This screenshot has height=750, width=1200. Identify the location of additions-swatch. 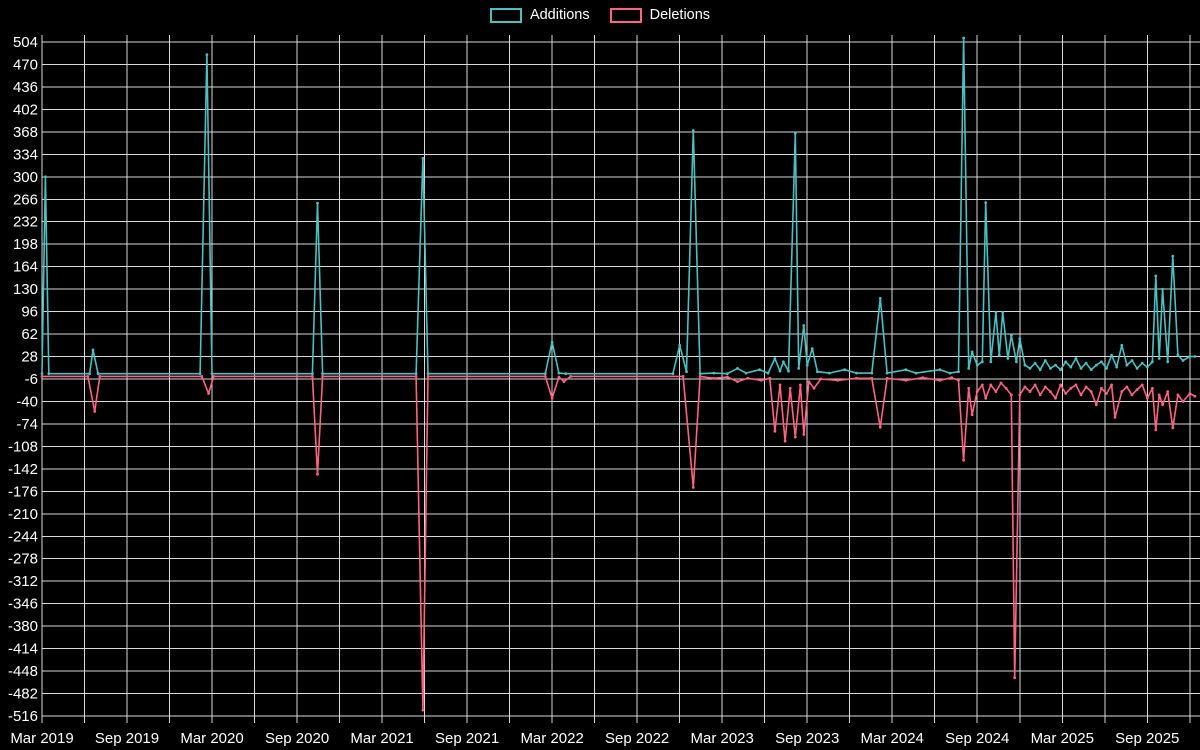
(505, 15).